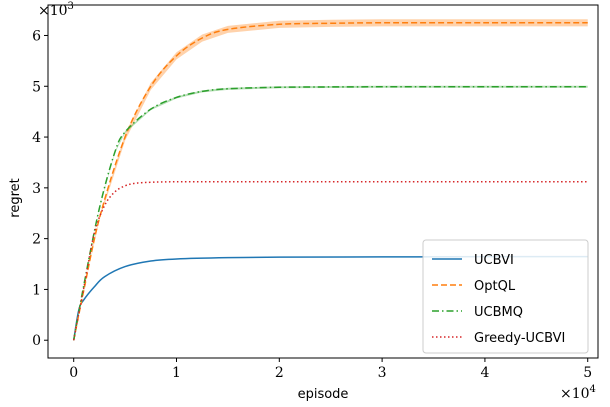 This screenshot has height=407, width=610. Describe the element at coordinates (36, 189) in the screenshot. I see `y-tick-label: 3` at that location.